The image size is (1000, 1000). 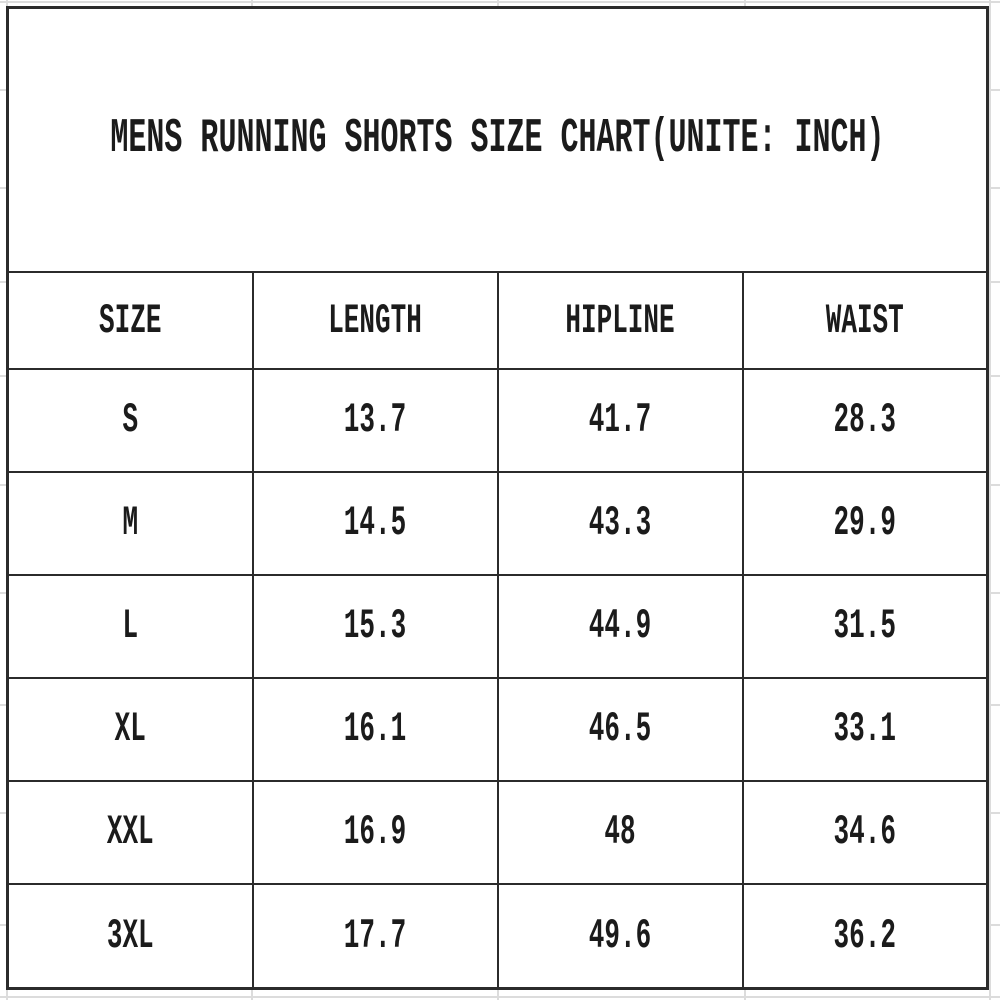 I want to click on column-header-waist-label: WAIST, so click(x=864, y=320).